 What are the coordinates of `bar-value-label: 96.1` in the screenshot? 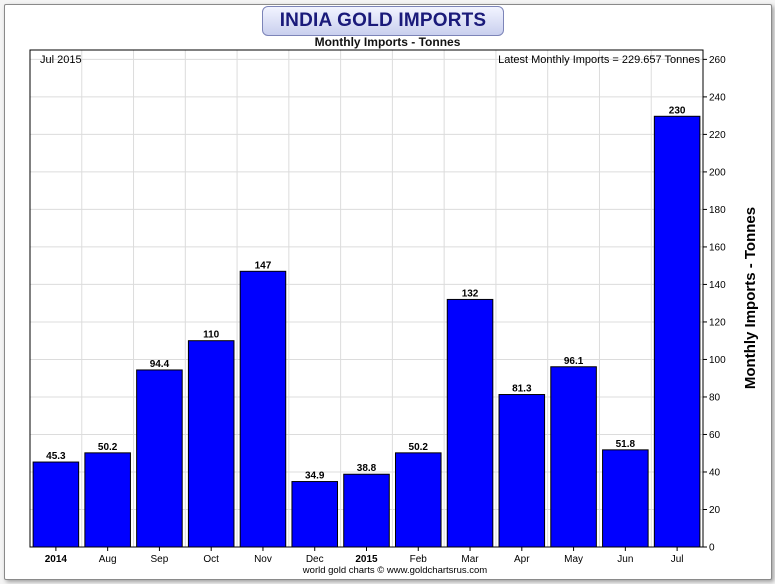 It's located at (574, 361).